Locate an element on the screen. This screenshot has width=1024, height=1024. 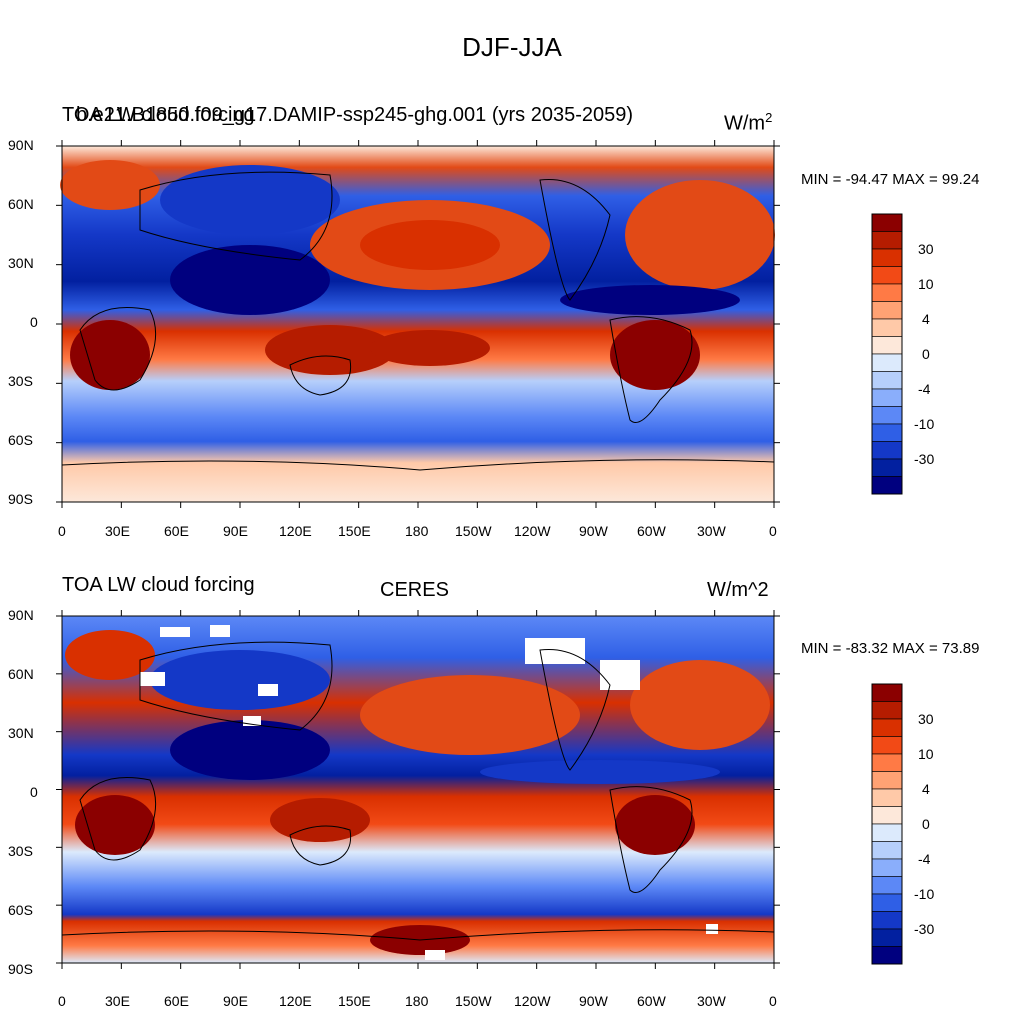
figure-title: DJF-JJA is located at coordinates (512, 47).